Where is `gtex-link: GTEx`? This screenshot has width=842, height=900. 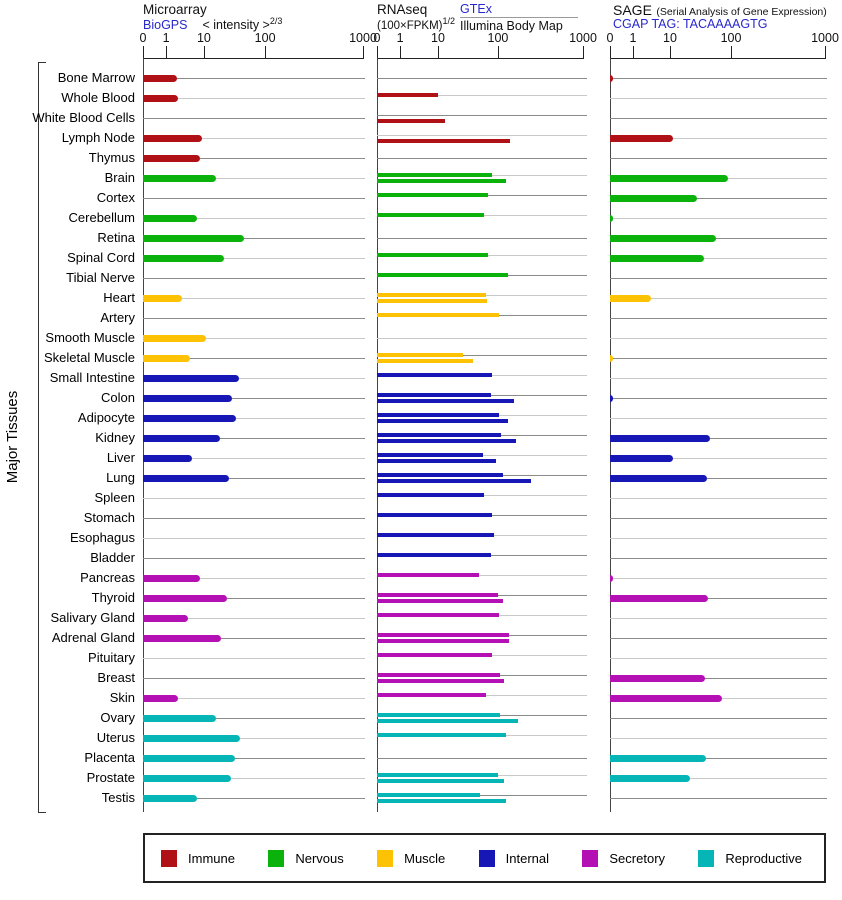 gtex-link: GTEx is located at coordinates (519, 10).